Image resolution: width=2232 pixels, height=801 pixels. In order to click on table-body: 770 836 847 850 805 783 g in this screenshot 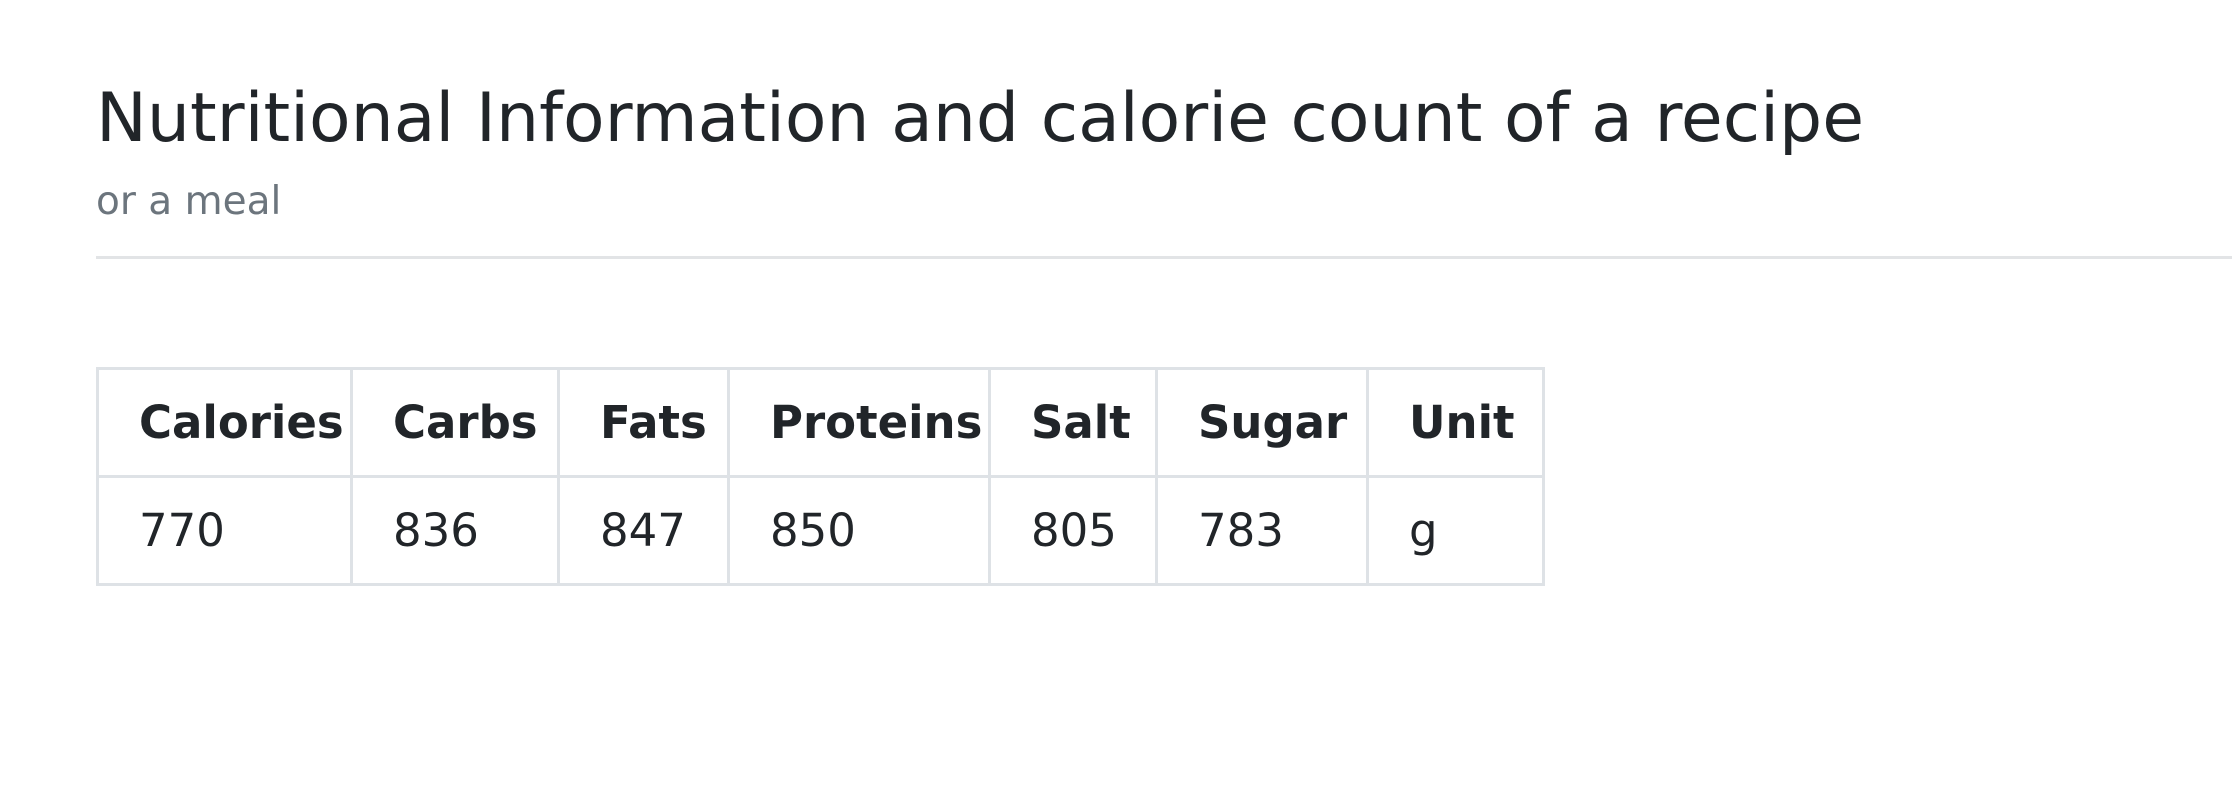, I will do `click(820, 530)`.